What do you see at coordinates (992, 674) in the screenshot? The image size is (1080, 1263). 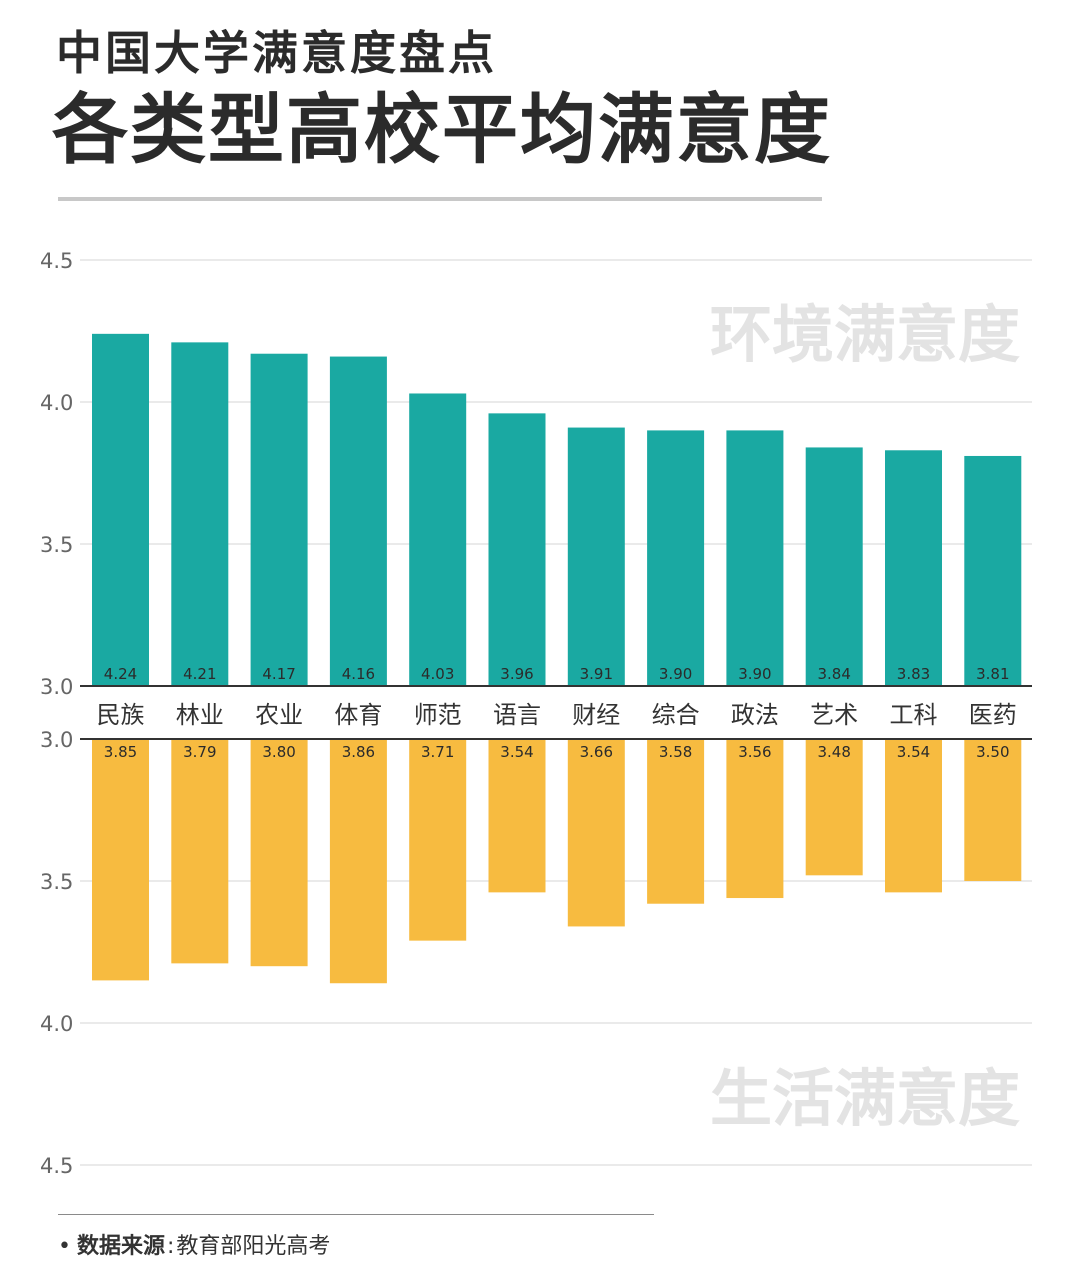 I see `data-label-environment: 3.81` at bounding box center [992, 674].